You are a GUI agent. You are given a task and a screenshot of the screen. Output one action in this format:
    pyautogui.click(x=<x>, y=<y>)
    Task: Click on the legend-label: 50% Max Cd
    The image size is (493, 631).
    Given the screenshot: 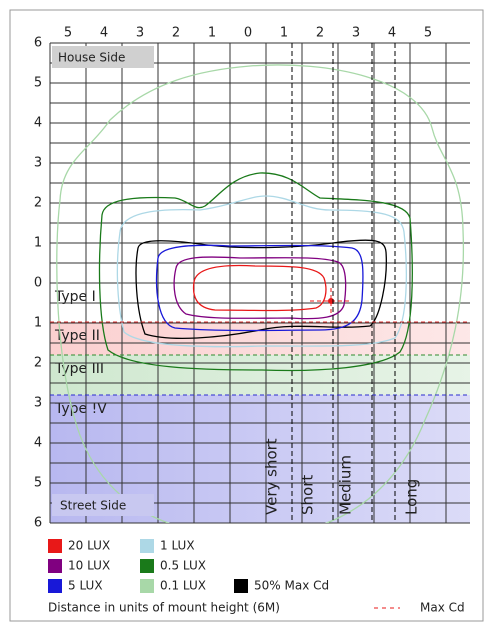 What is the action you would take?
    pyautogui.click(x=291, y=586)
    